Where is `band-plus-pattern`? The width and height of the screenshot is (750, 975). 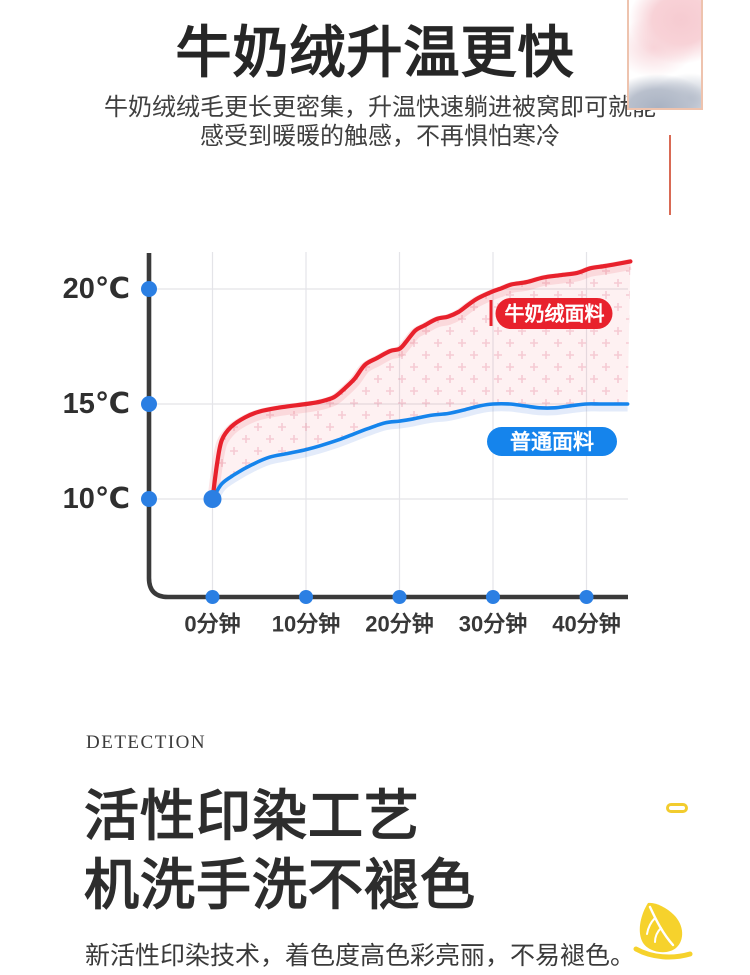
band-plus-pattern is located at coordinates (421, 380).